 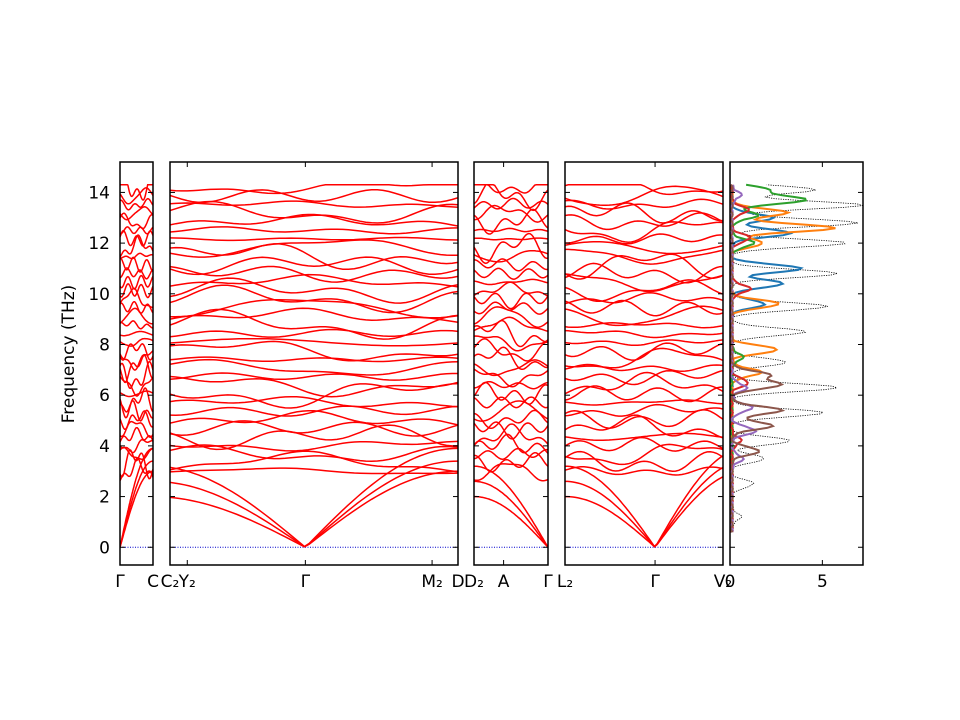 I want to click on y-tick-label: 12, so click(x=99, y=244).